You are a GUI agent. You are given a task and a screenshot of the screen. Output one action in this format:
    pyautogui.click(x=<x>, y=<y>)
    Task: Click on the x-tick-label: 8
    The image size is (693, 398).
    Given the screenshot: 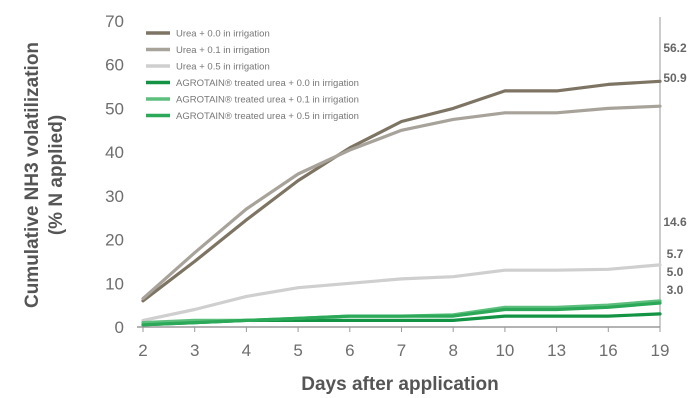 What is the action you would take?
    pyautogui.click(x=452, y=350)
    